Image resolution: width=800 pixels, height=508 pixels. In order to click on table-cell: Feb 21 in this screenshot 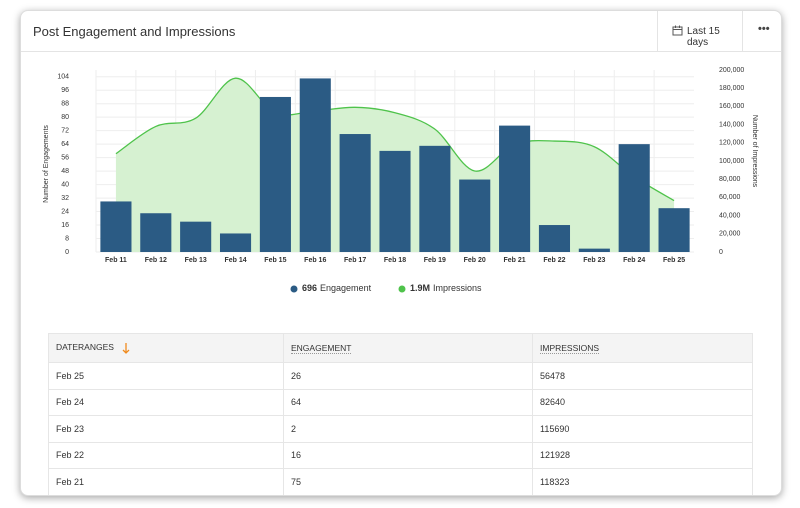, I will do `click(166, 481)`.